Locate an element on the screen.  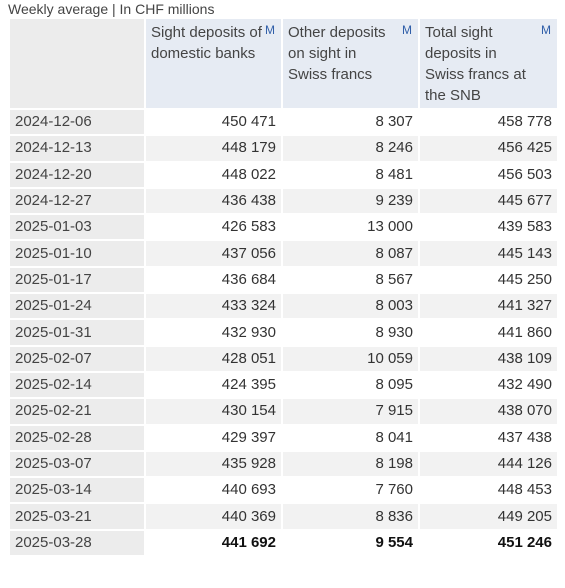
value-cell: 450 471 is located at coordinates (213, 122).